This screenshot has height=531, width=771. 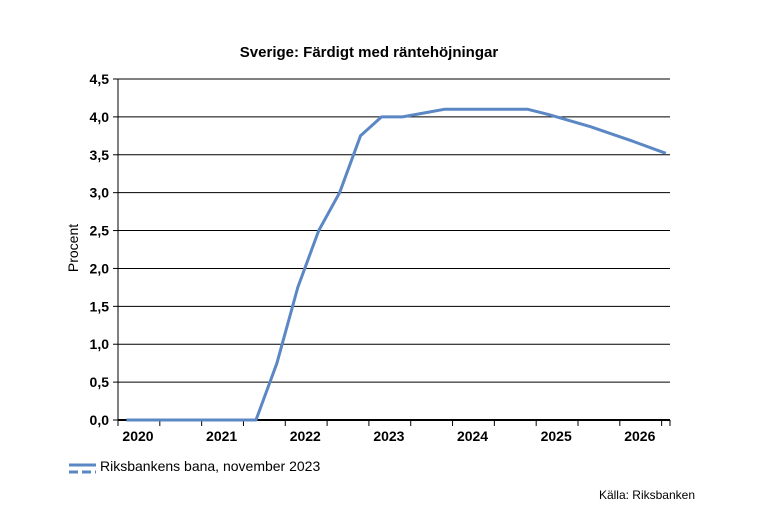 What do you see at coordinates (100, 79) in the screenshot?
I see `y-tick-label: 4,5` at bounding box center [100, 79].